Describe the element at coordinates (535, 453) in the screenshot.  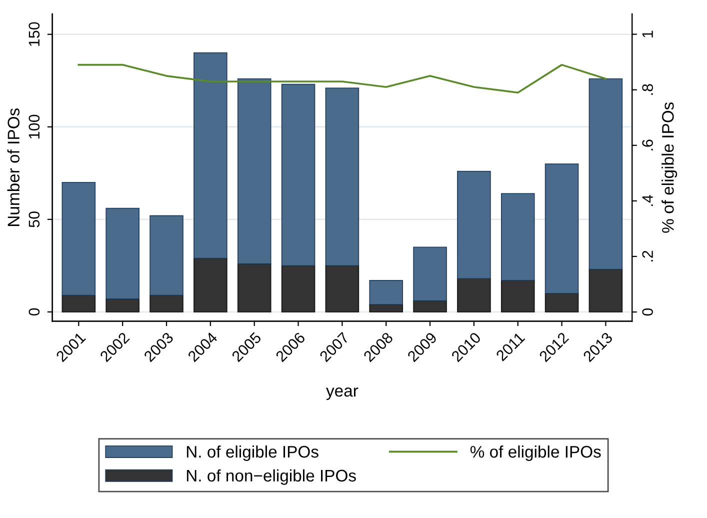
I see `legend-label: % of eligible IPOs` at that location.